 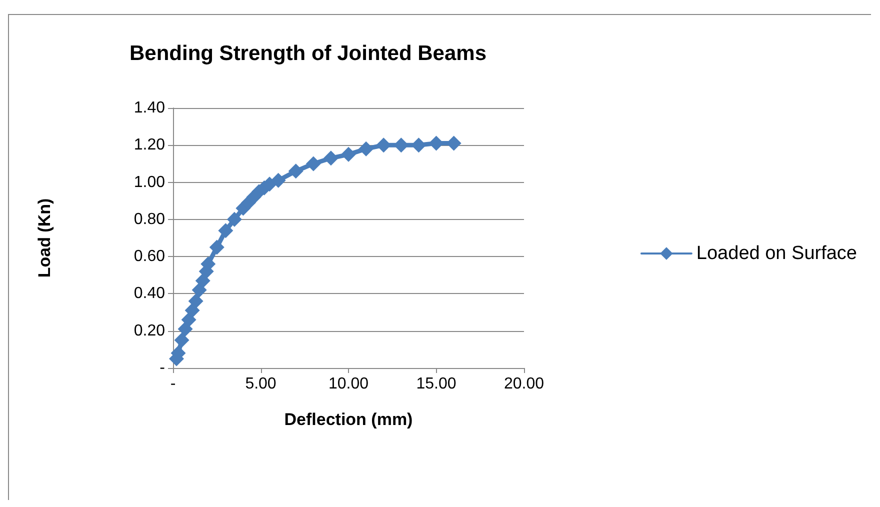 What do you see at coordinates (436, 384) in the screenshot?
I see `x-tick-label: 15.00` at bounding box center [436, 384].